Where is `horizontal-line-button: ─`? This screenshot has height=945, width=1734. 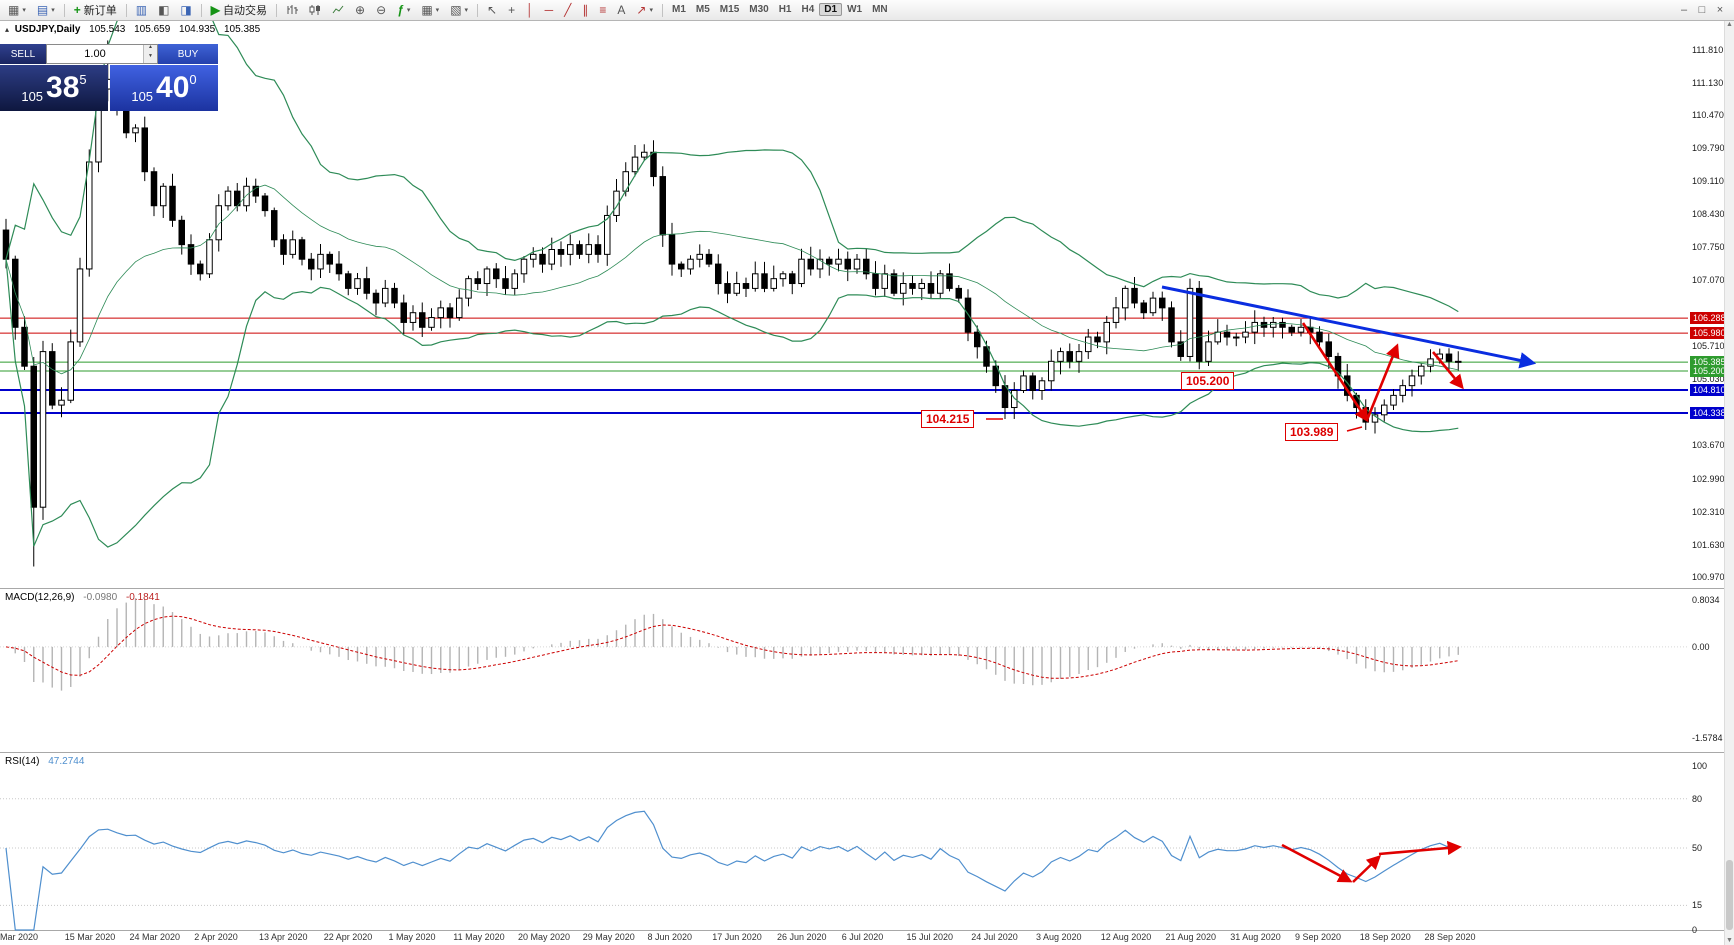 horizontal-line-button: ─ is located at coordinates (549, 10).